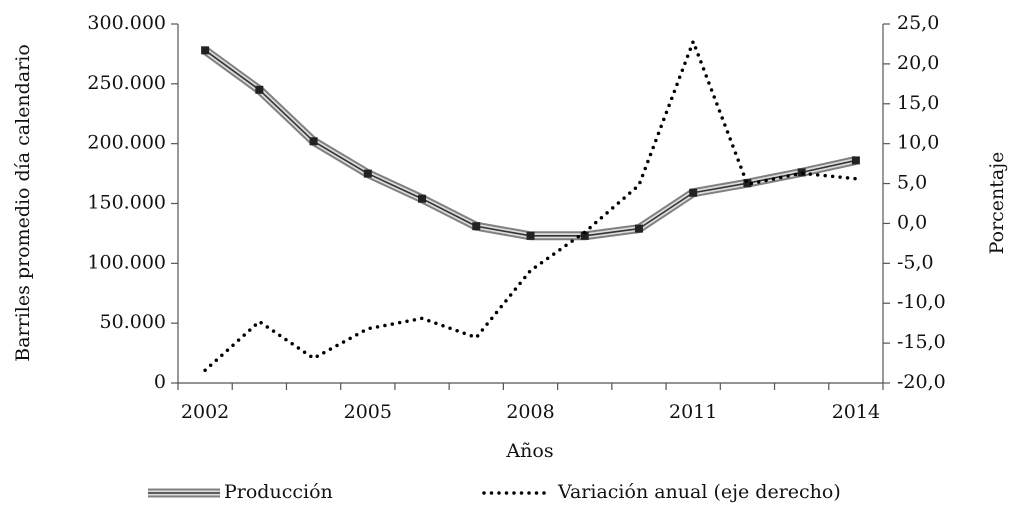  What do you see at coordinates (912, 183) in the screenshot?
I see `y2-tick-label: 5,0` at bounding box center [912, 183].